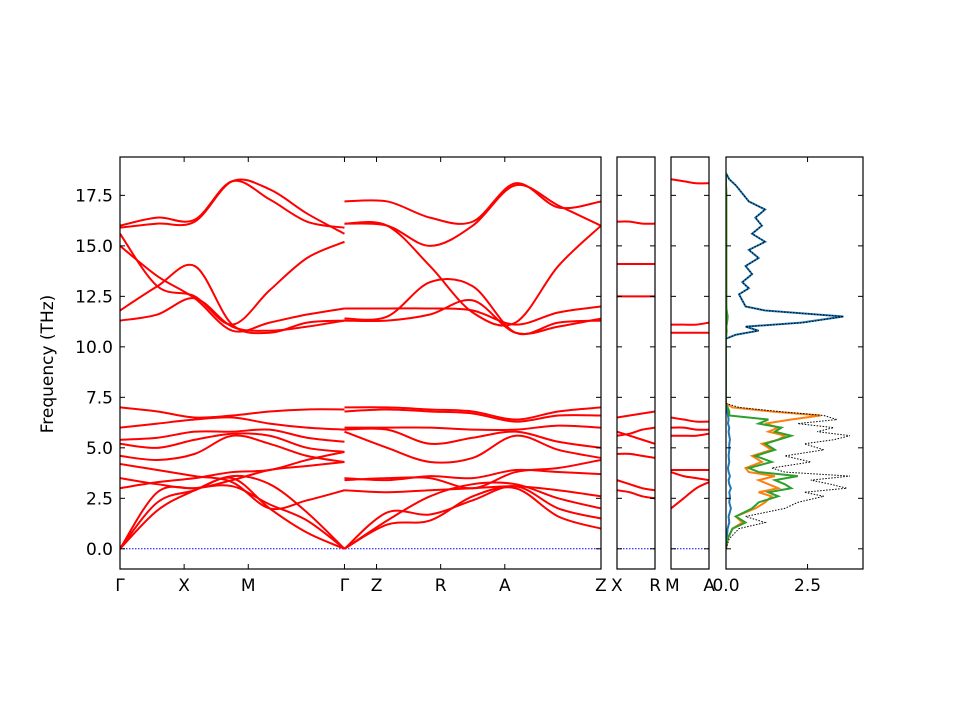  I want to click on y-tick-label: 0.0, so click(99, 550).